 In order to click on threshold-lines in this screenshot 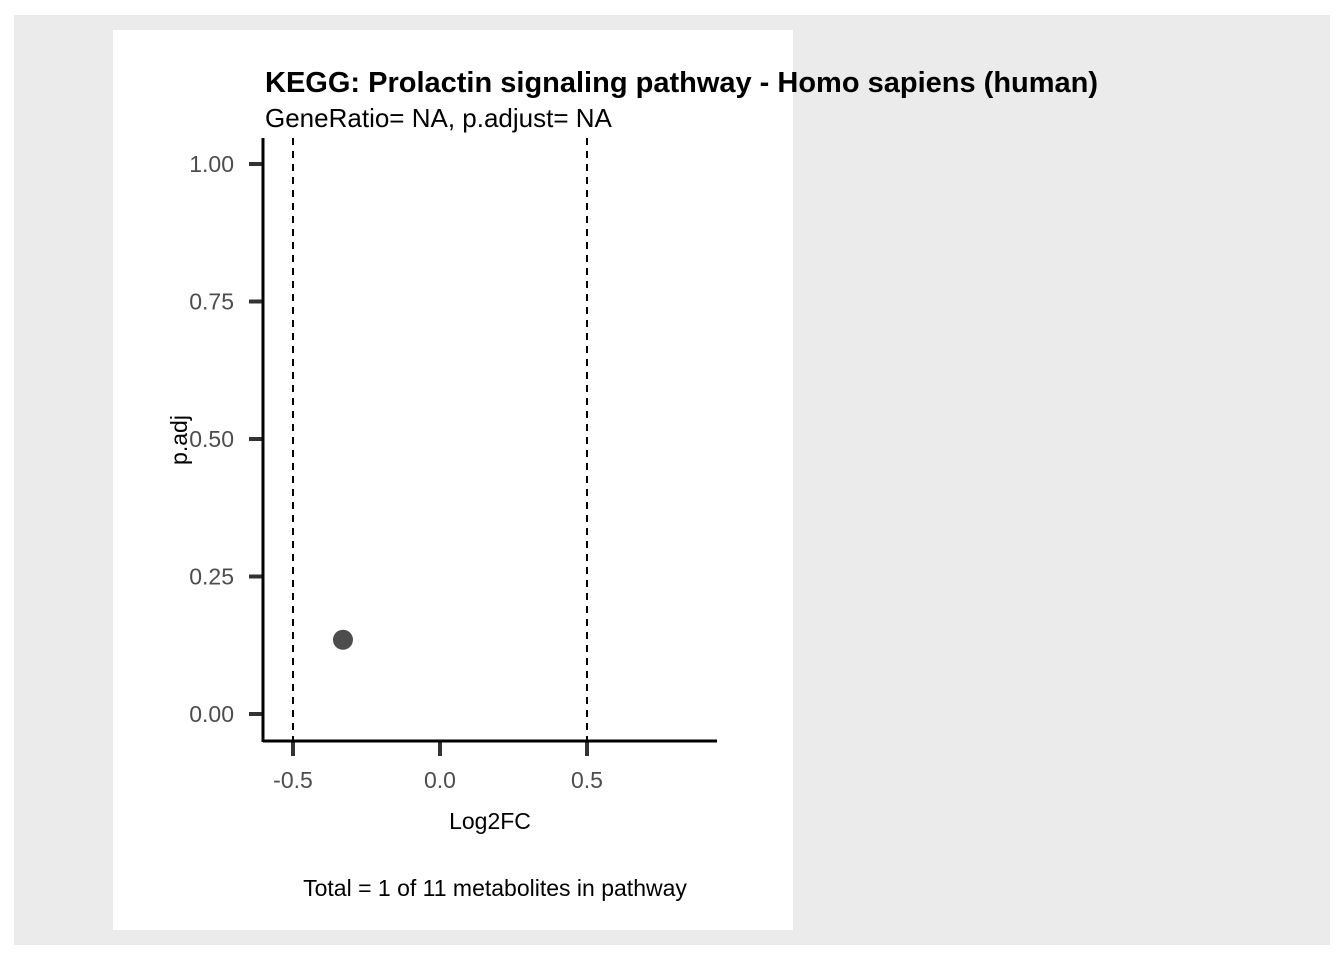, I will do `click(440, 439)`.